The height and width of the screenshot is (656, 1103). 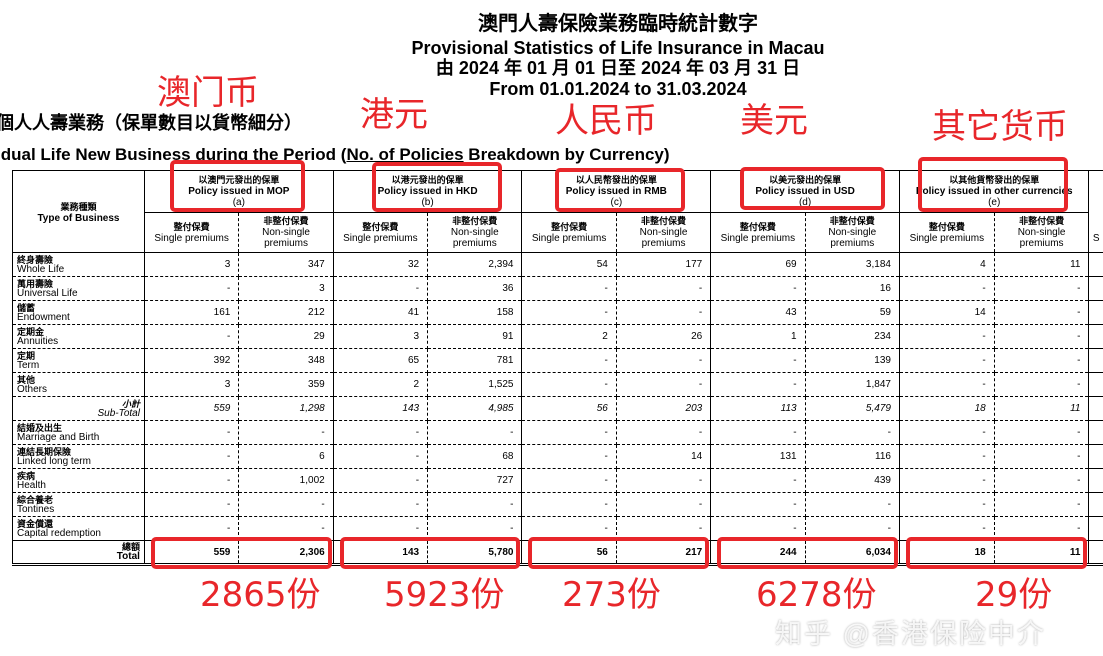 I want to click on row-label-zh: 其他, so click(x=26, y=379).